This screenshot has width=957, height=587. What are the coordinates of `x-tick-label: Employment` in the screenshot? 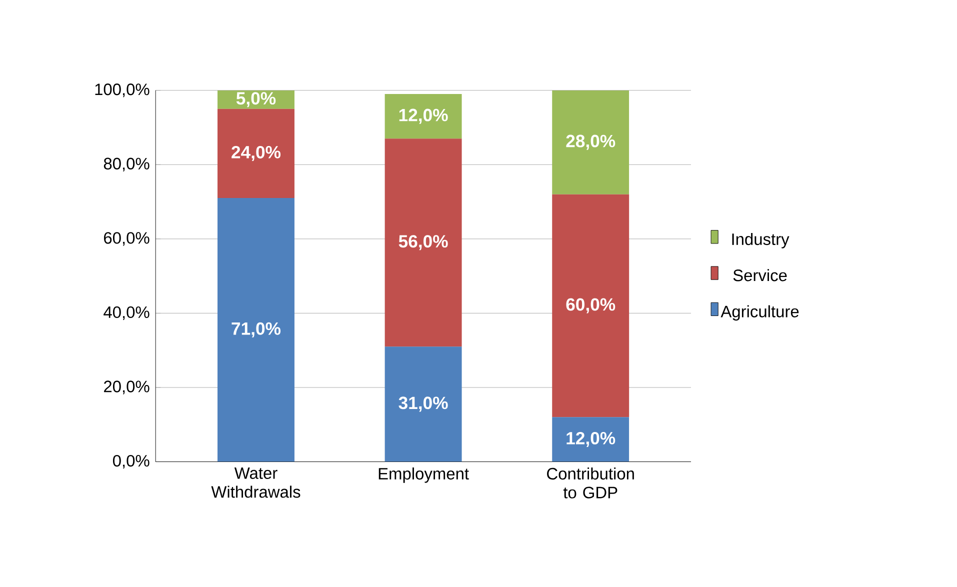 It's located at (423, 475).